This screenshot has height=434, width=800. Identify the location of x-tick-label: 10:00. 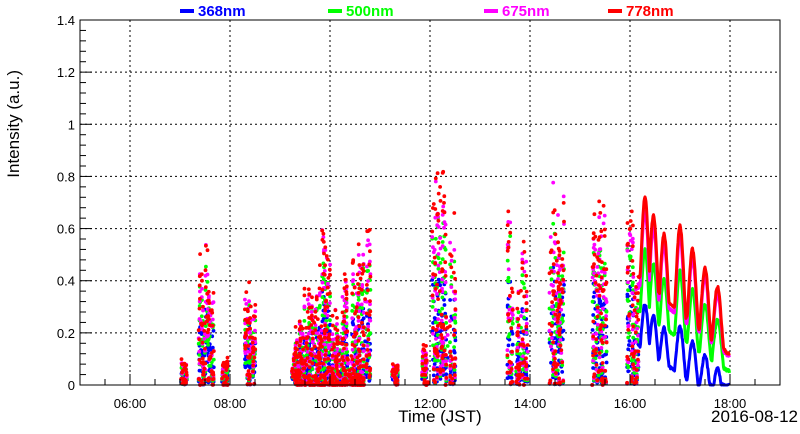
(330, 403).